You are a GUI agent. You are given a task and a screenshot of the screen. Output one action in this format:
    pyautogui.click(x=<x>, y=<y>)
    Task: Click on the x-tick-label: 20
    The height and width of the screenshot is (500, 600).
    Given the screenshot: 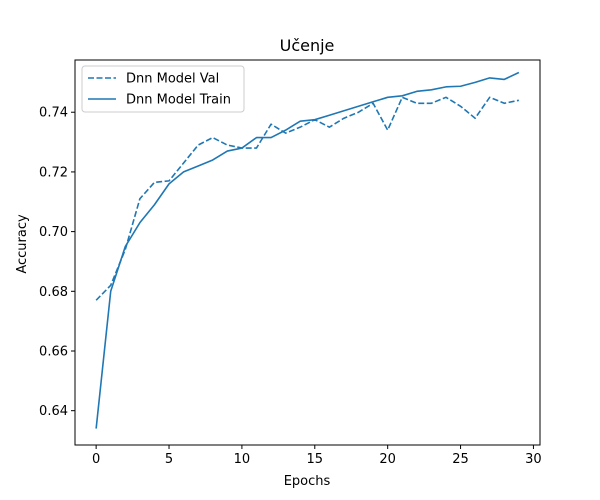 What is the action you would take?
    pyautogui.click(x=387, y=459)
    